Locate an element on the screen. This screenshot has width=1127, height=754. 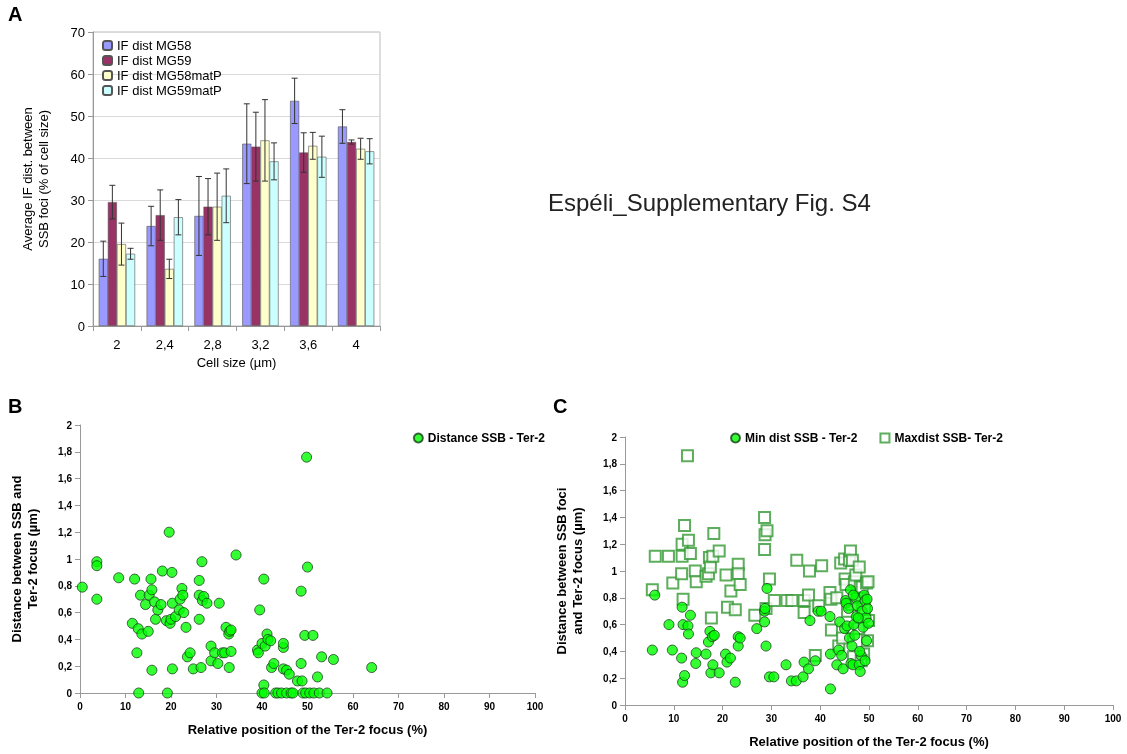
y-tick-label: 40 is located at coordinates (77, 158).